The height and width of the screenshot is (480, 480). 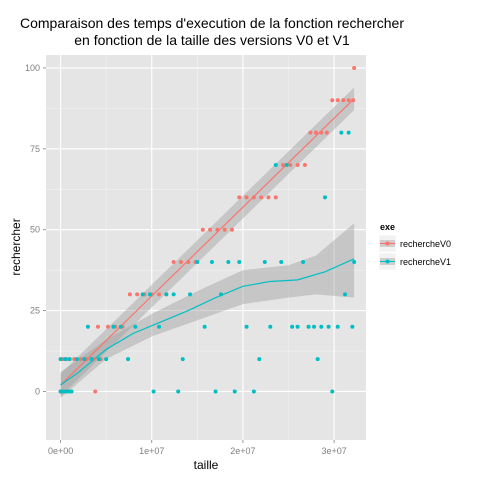 I want to click on x-axis-title: taille, so click(x=206, y=465).